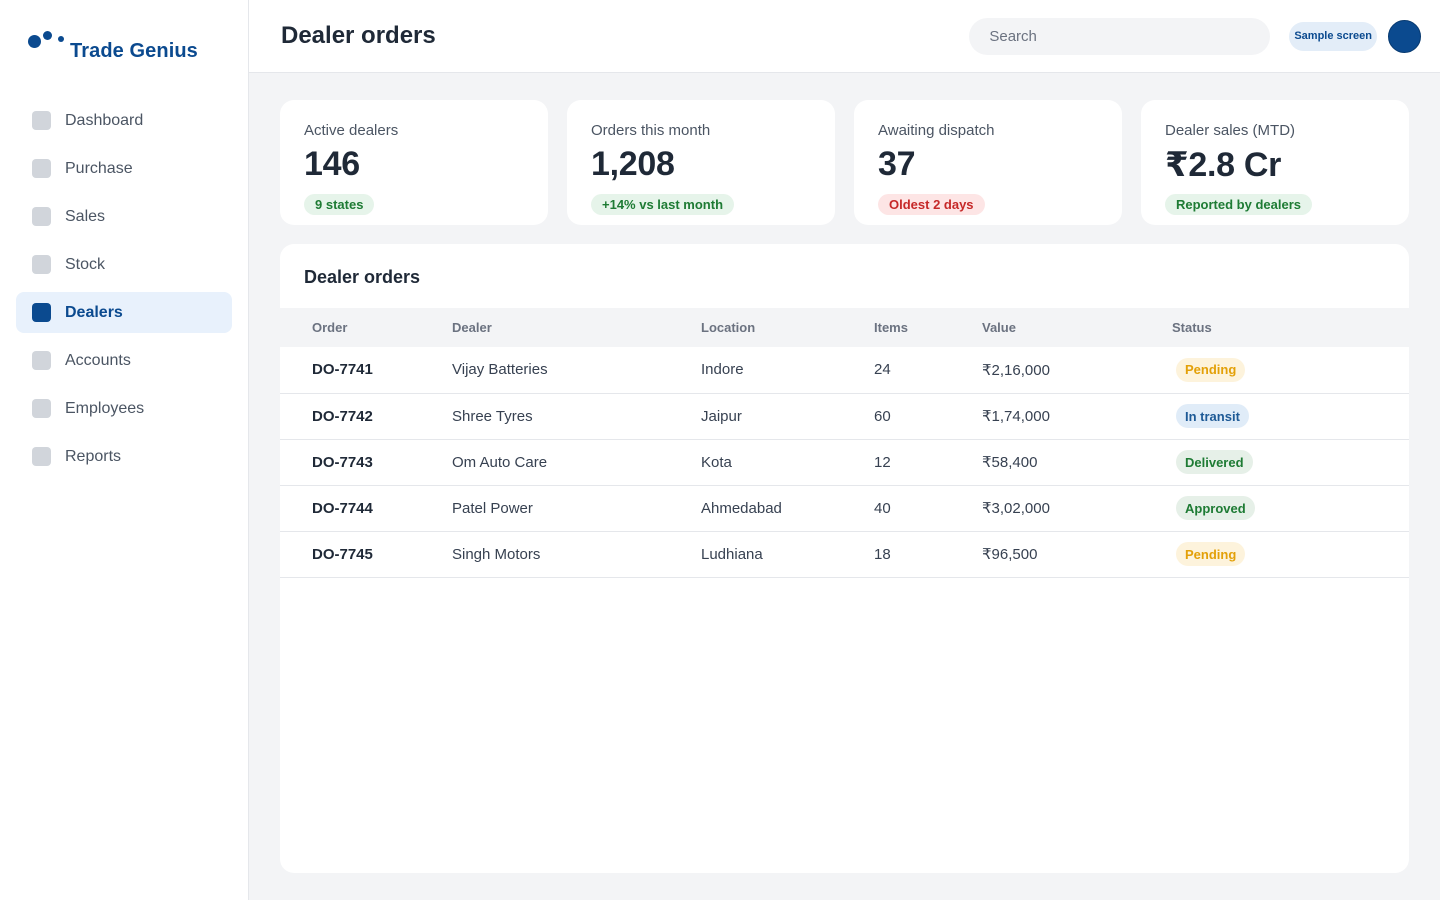 Image resolution: width=1440 pixels, height=900 pixels. I want to click on order-id: DO-7743, so click(366, 462).